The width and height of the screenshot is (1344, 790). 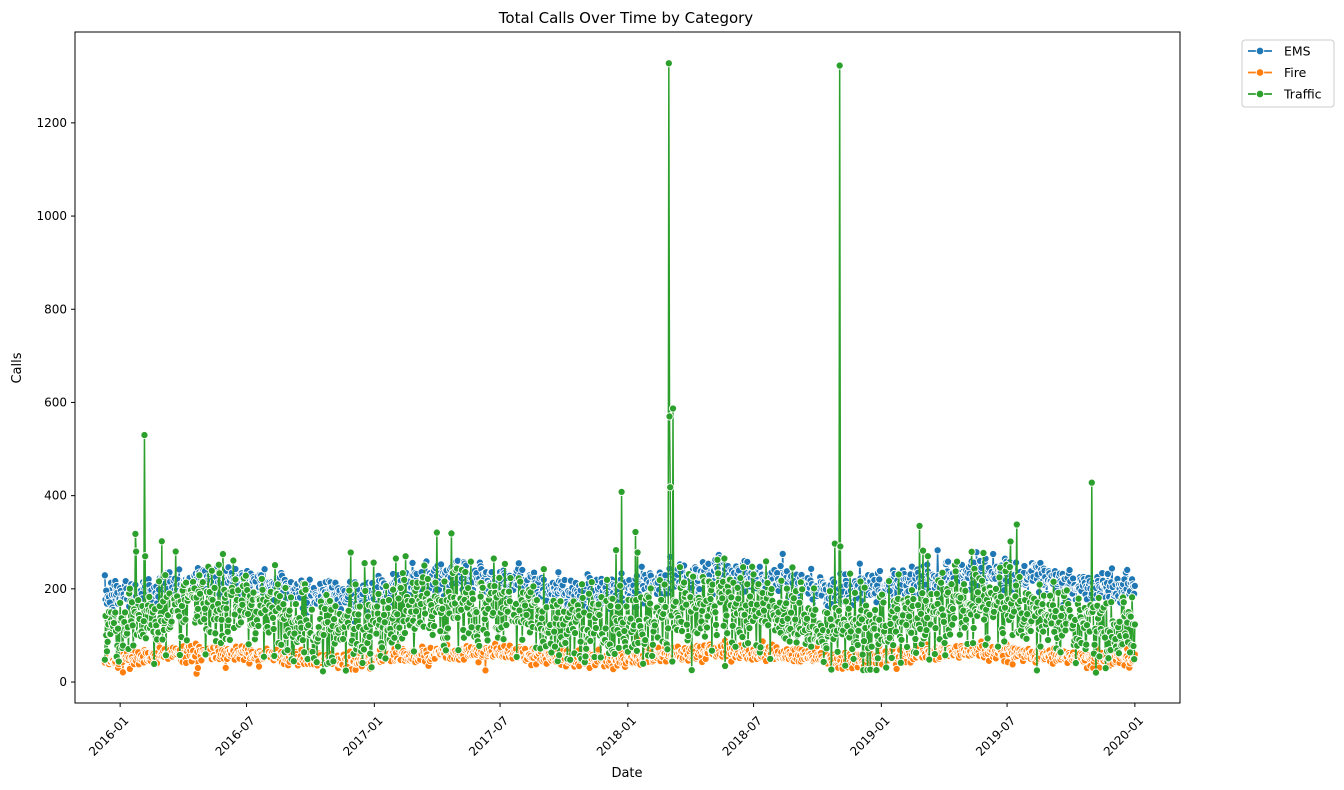 What do you see at coordinates (51, 216) in the screenshot?
I see `y-tick-label: 1000` at bounding box center [51, 216].